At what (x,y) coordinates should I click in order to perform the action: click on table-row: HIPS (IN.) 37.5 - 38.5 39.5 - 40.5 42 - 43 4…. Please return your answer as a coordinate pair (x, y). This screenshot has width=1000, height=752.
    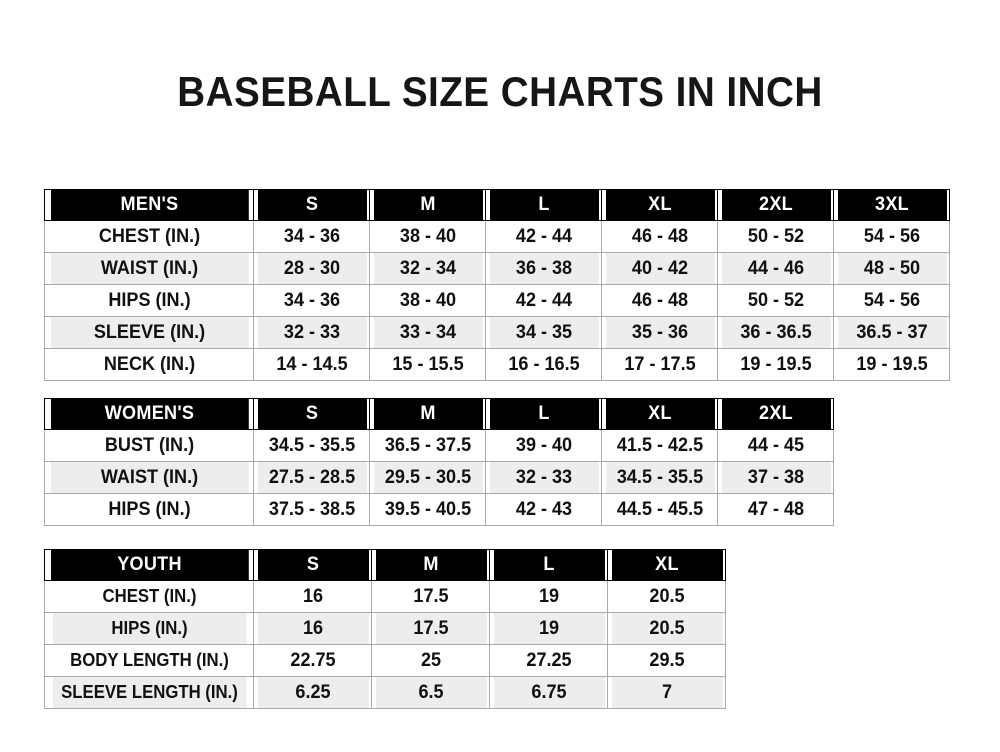
    Looking at the image, I should click on (439, 509).